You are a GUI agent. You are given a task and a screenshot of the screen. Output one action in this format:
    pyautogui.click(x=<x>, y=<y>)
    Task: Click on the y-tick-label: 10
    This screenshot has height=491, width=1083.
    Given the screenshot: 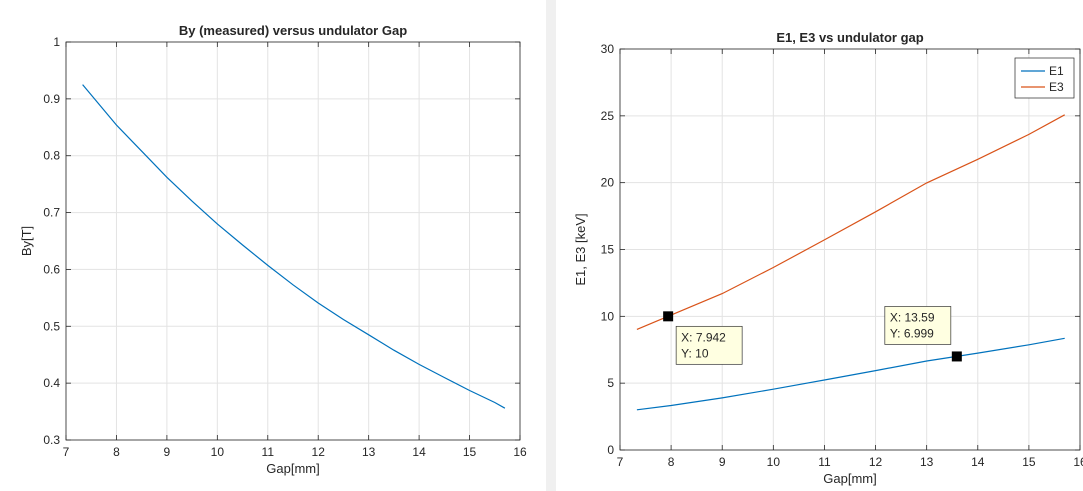 What is the action you would take?
    pyautogui.click(x=608, y=316)
    